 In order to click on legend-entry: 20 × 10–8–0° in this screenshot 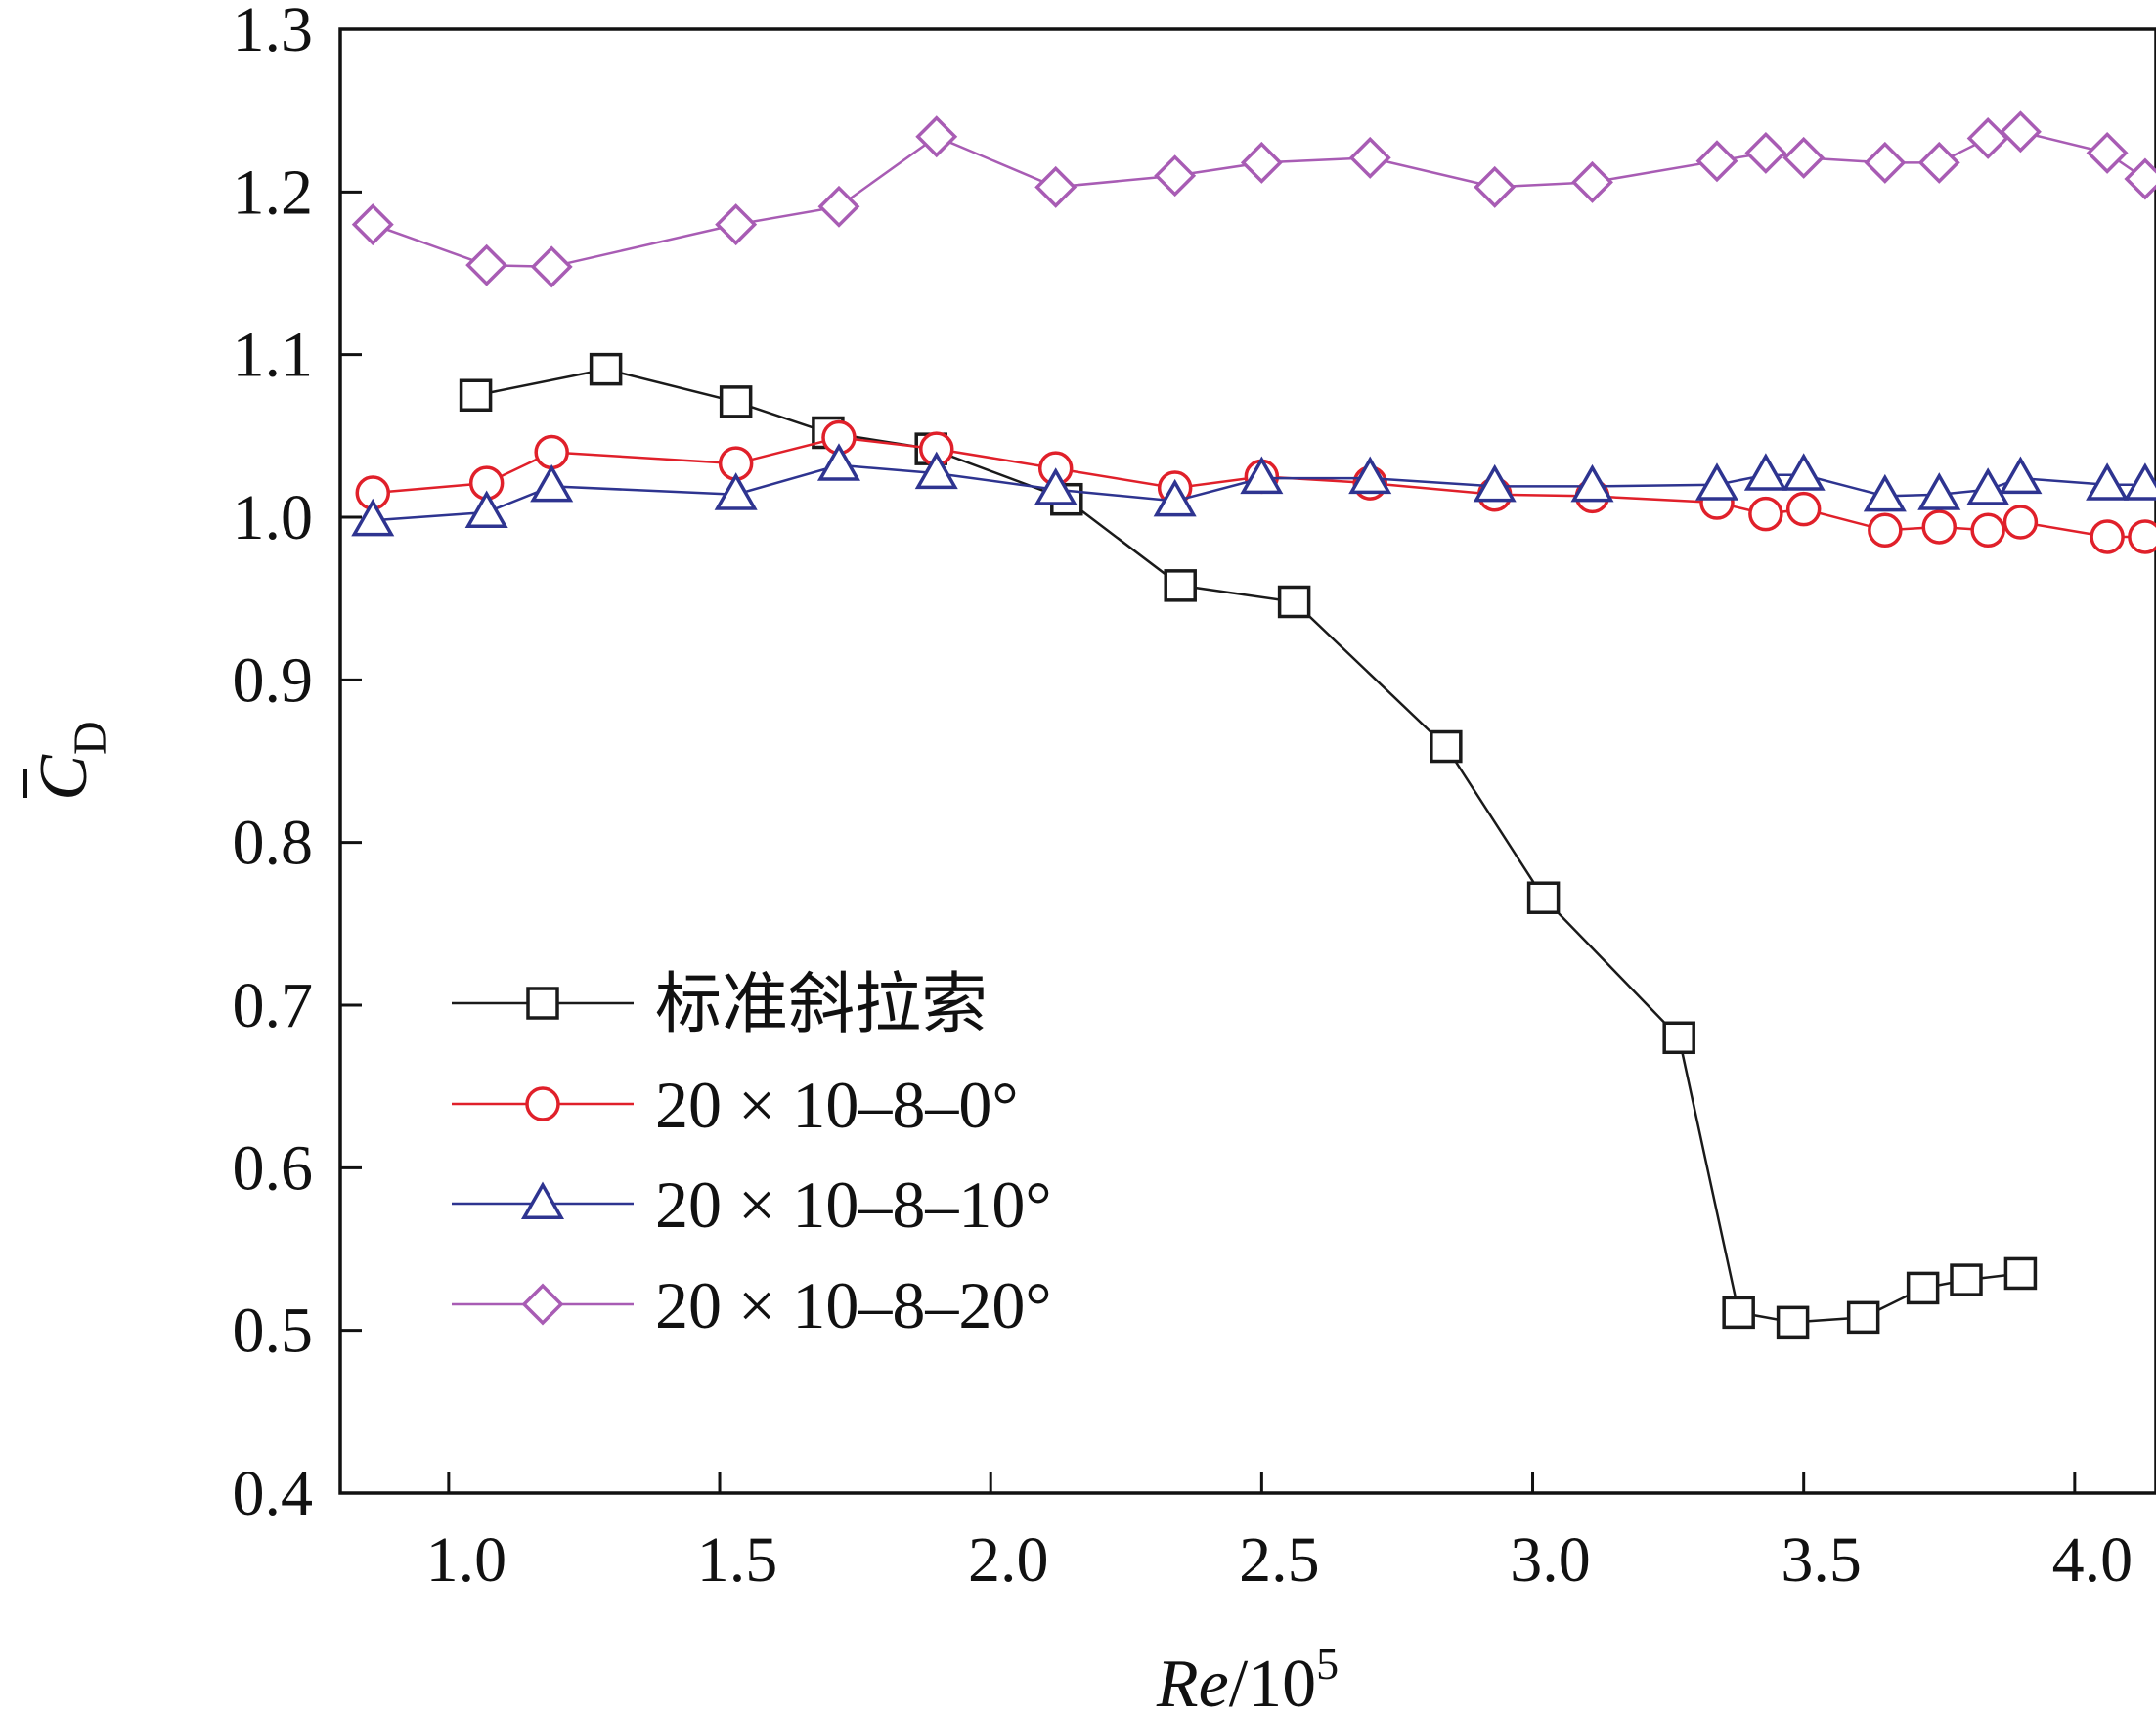, I will do `click(735, 1105)`.